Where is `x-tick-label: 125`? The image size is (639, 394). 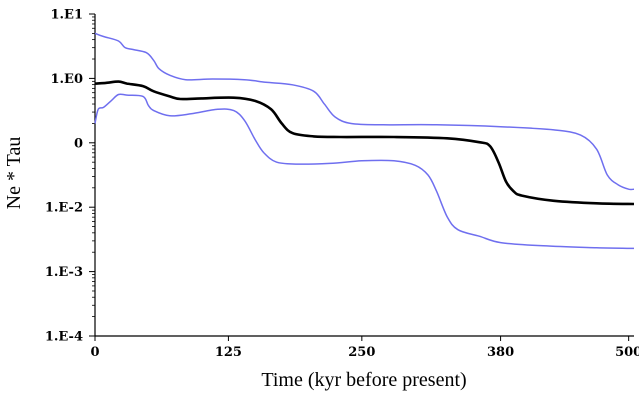
x-tick-label: 125 is located at coordinates (228, 352).